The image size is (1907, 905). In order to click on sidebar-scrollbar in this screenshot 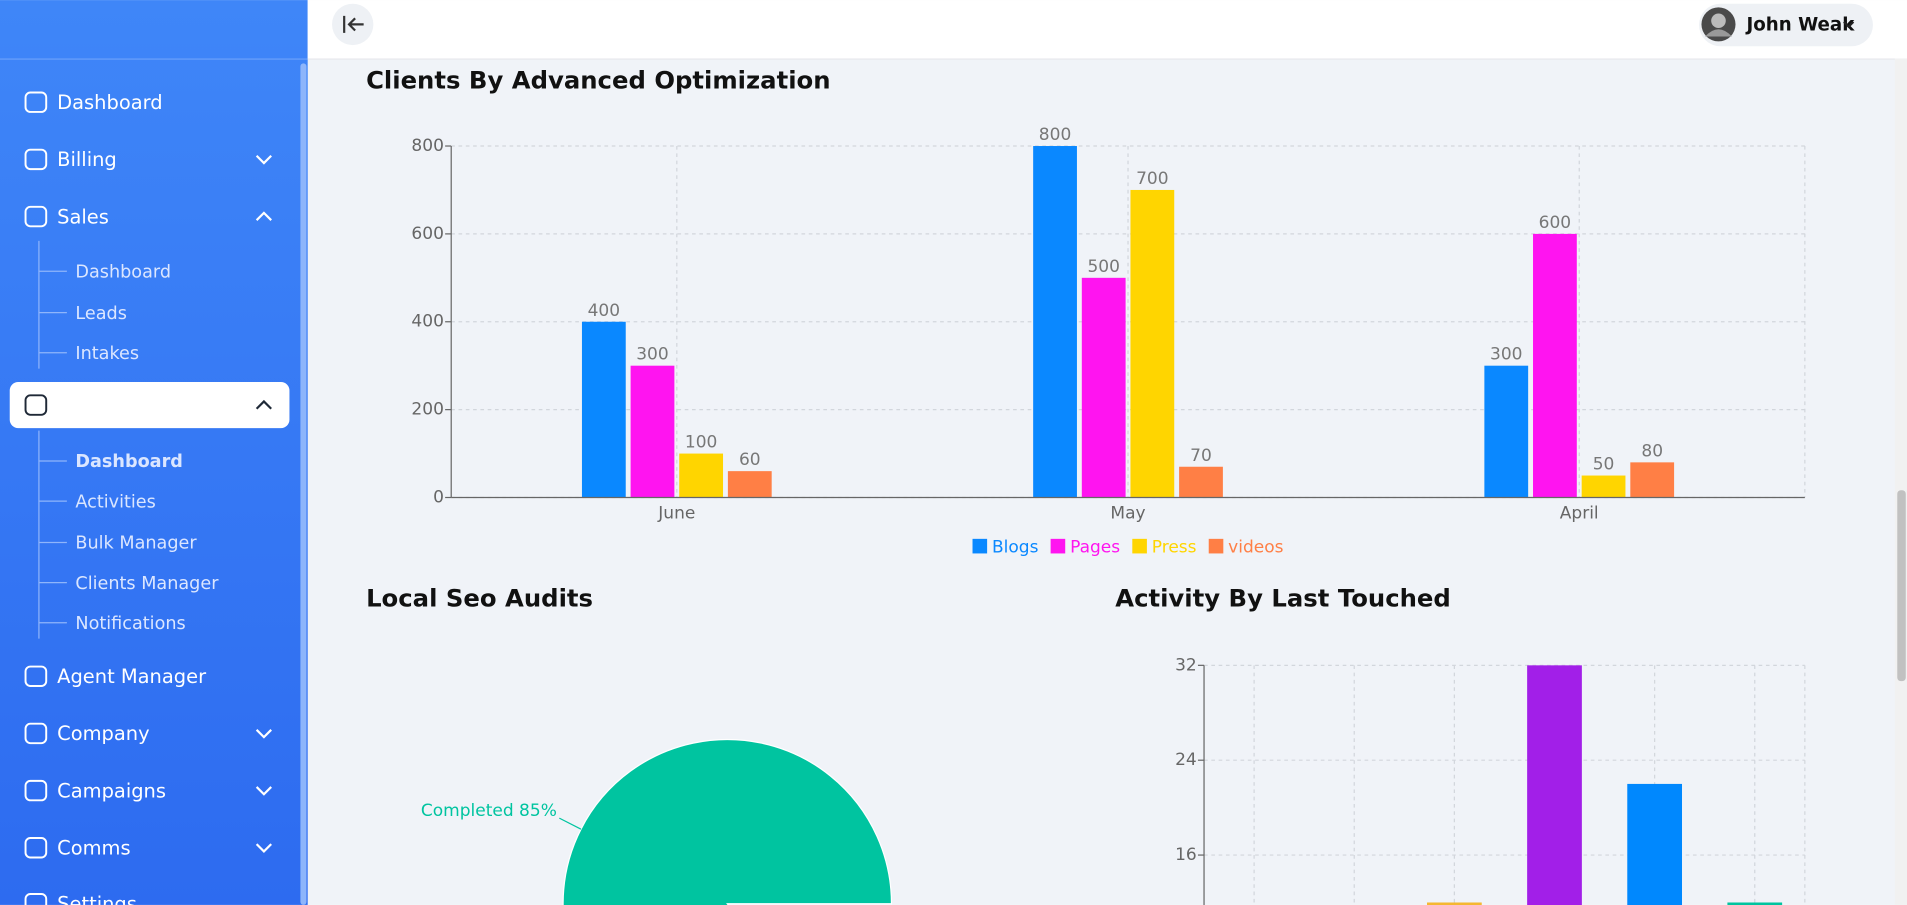, I will do `click(303, 484)`.